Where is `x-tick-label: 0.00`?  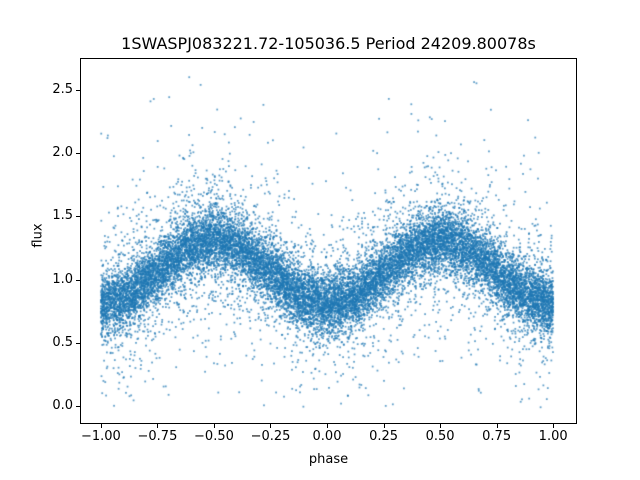
x-tick-label: 0.00 is located at coordinates (327, 436).